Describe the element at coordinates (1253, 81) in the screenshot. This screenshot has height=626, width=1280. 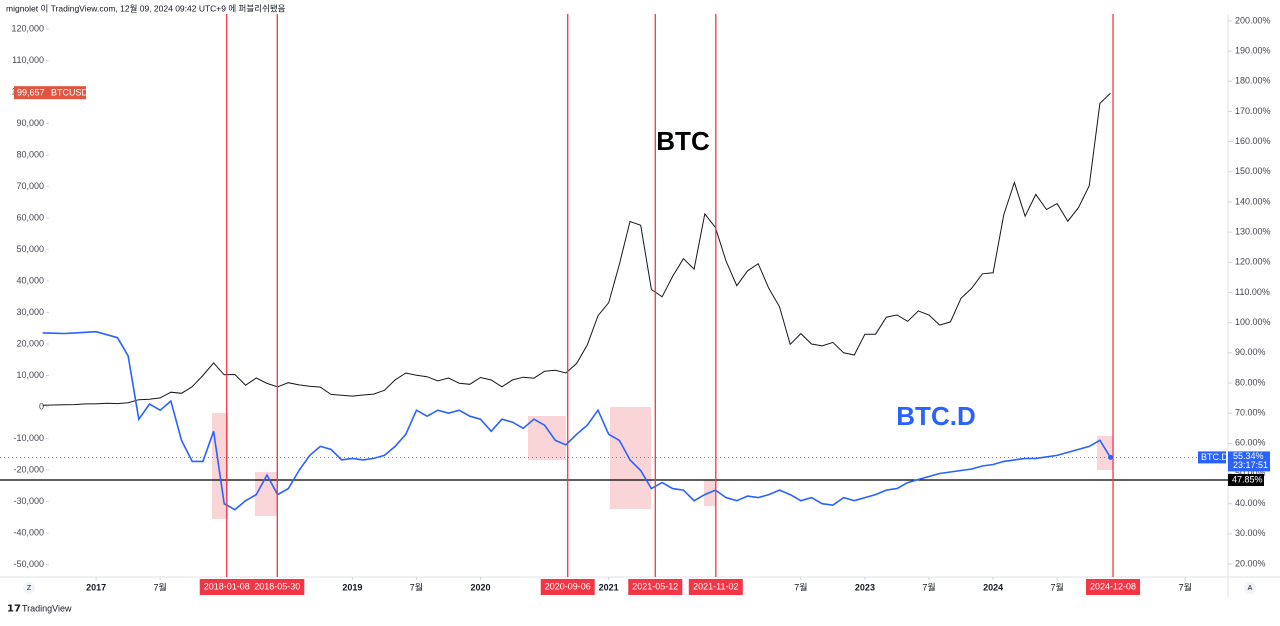
I see `y2-tick-label: 180.00%` at that location.